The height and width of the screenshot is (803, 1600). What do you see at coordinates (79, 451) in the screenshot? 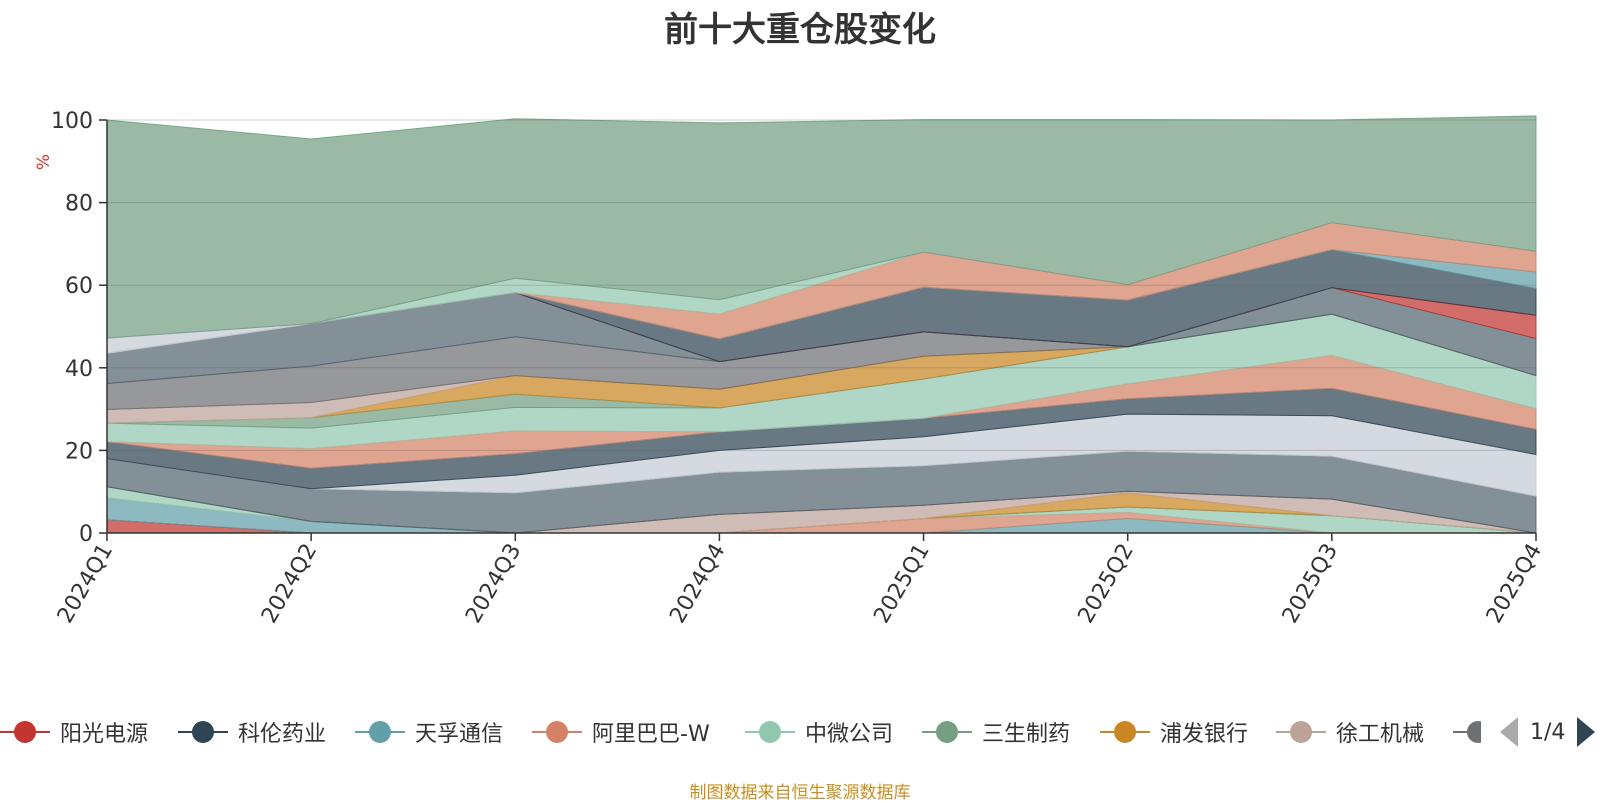
I see `y-tick-label: 20` at bounding box center [79, 451].